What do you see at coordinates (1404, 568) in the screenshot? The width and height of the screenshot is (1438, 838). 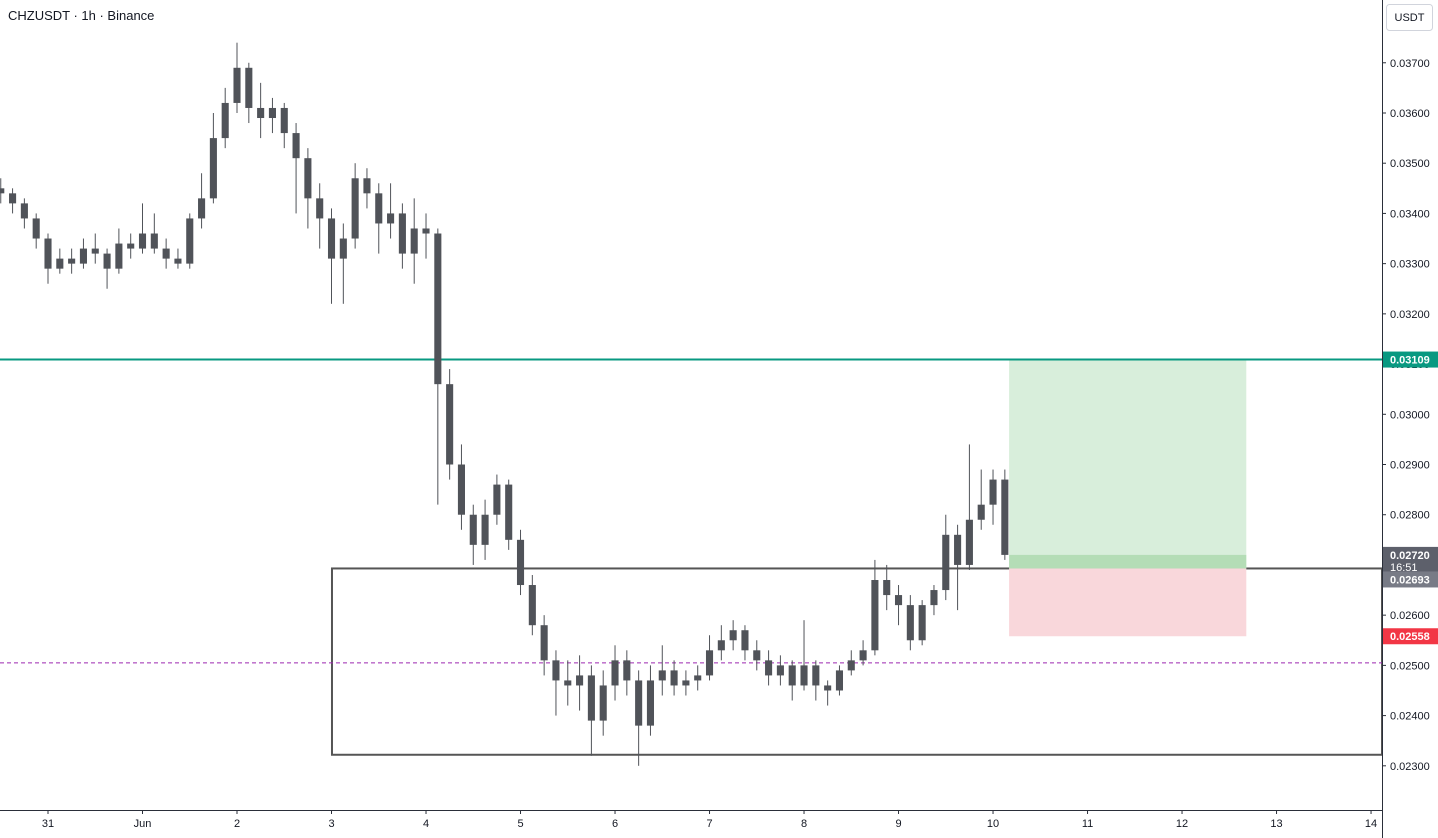 I see `countdown-label: 16:51` at bounding box center [1404, 568].